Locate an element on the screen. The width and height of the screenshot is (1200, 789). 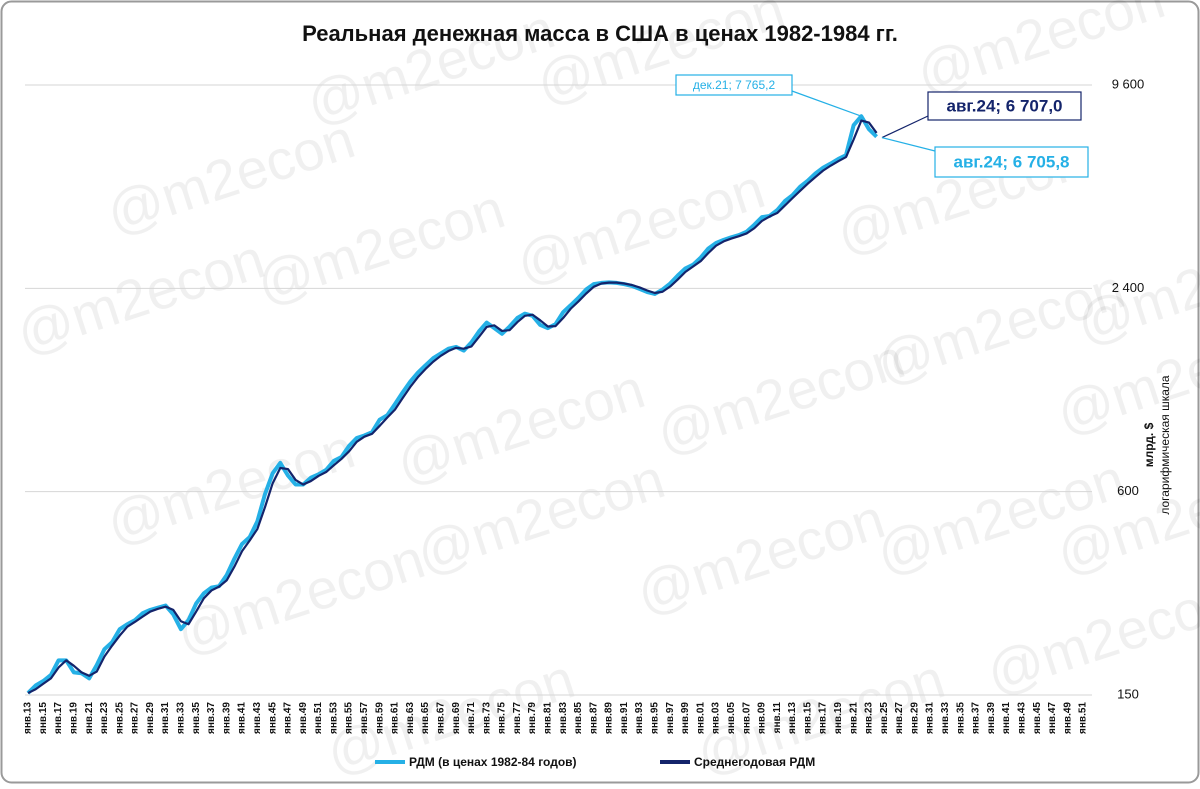
annotation-label: авг.24; 6 705,8 is located at coordinates (1011, 161).